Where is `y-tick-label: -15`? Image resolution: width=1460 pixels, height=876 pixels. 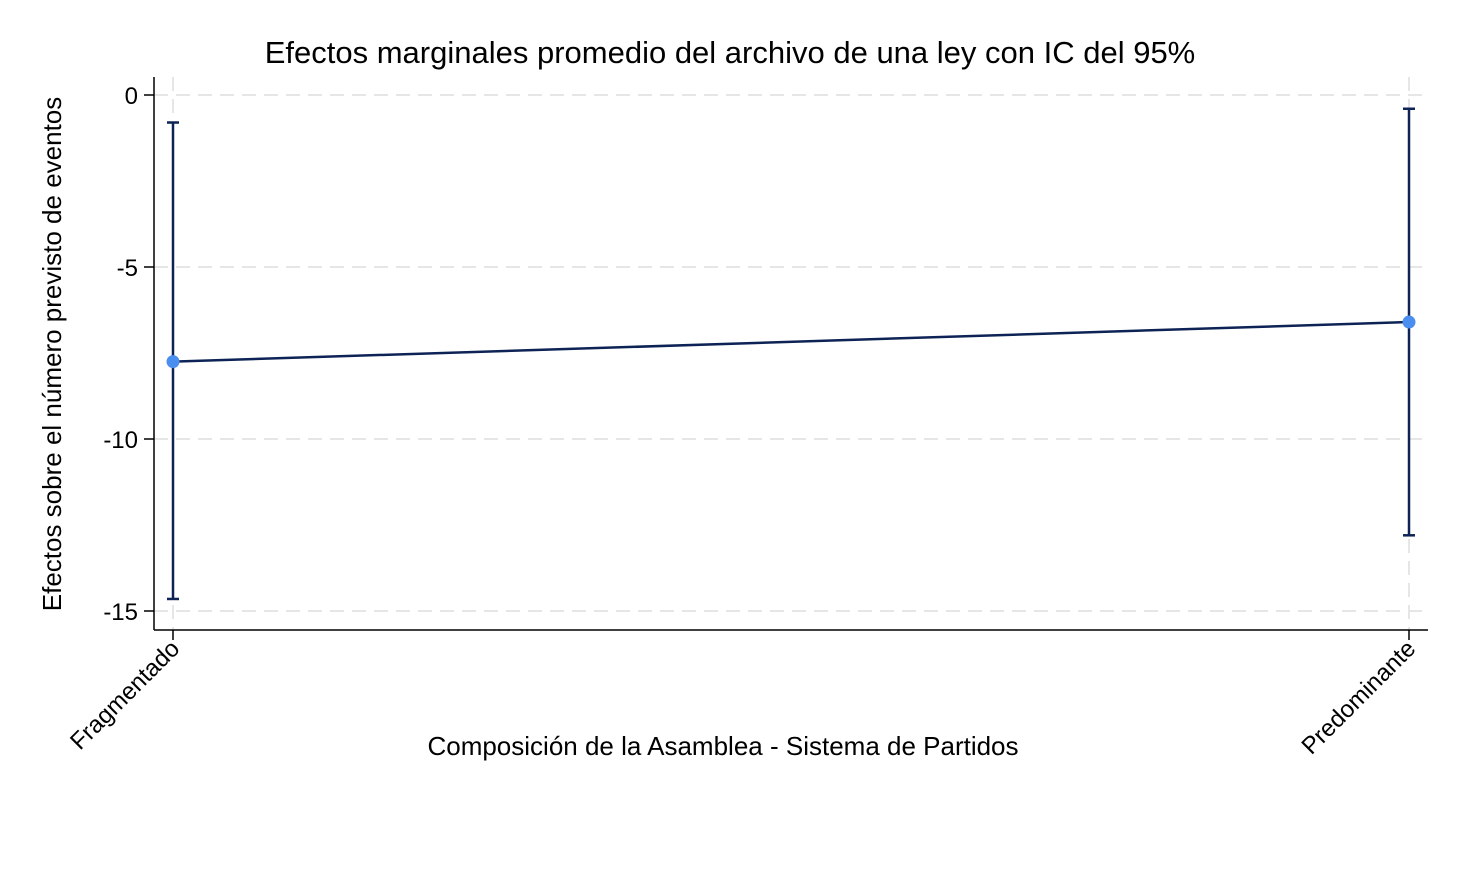
y-tick-label: -15 is located at coordinates (120, 612).